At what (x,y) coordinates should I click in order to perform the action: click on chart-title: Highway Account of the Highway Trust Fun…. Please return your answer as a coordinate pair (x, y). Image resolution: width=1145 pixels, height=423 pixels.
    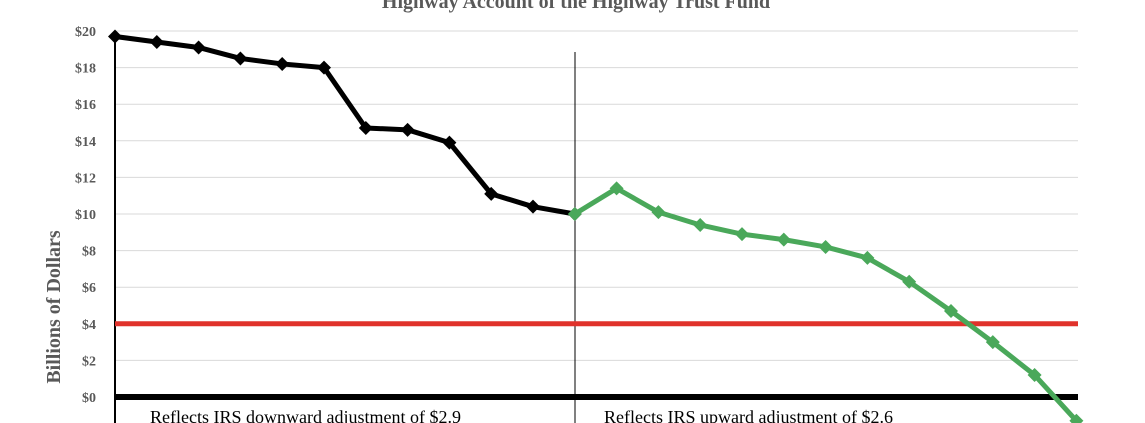
    Looking at the image, I should click on (576, 6).